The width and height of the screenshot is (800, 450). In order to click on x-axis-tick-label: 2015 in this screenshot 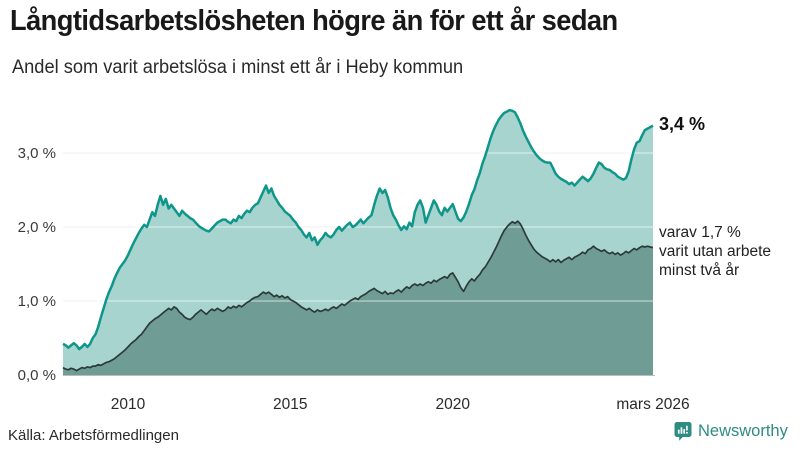, I will do `click(290, 404)`.